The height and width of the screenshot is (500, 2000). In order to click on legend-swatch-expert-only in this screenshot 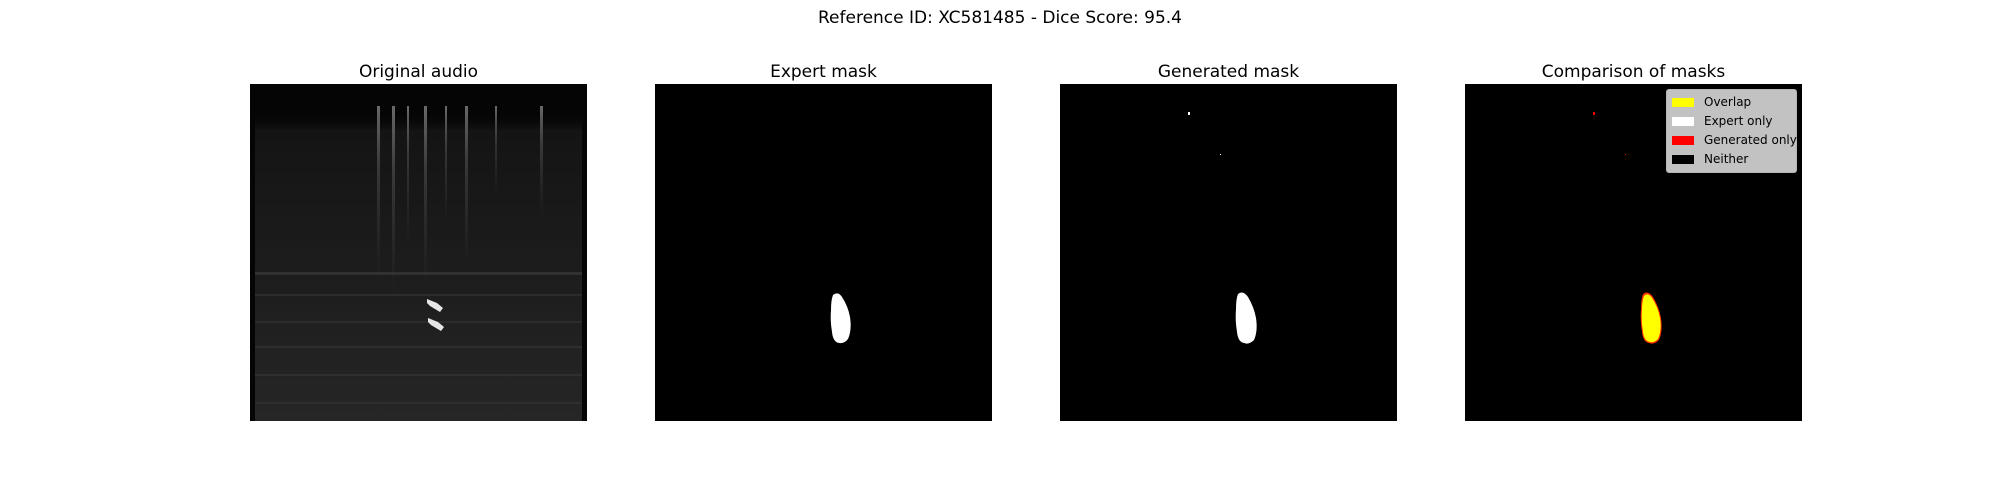, I will do `click(1683, 121)`.